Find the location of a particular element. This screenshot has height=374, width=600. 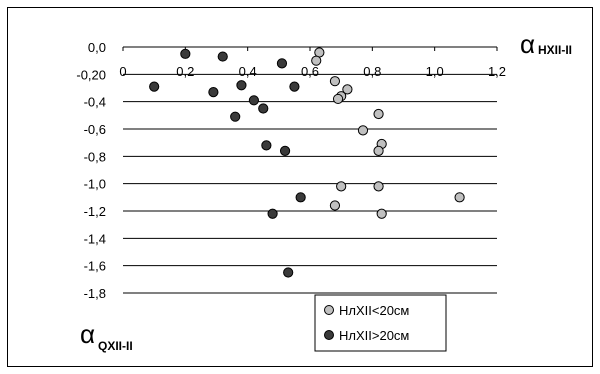

y-tick-label: -0,4 is located at coordinates (95, 102).